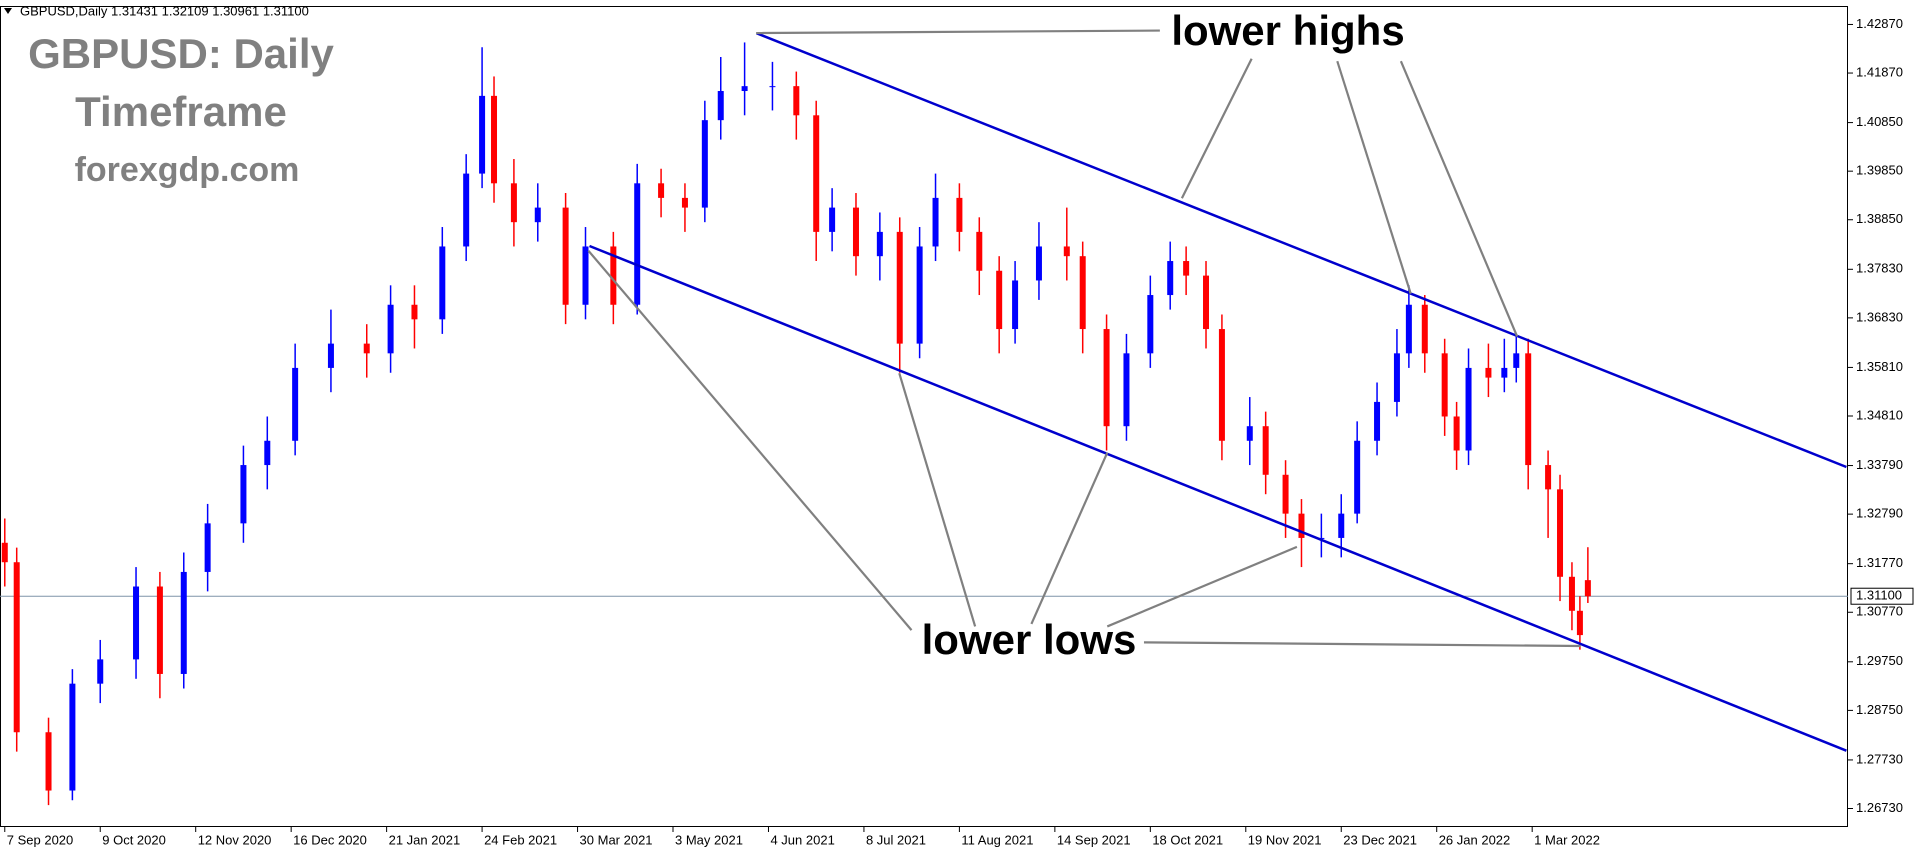 This screenshot has width=1916, height=855. What do you see at coordinates (1879, 316) in the screenshot?
I see `y-tick-label: 1.36830` at bounding box center [1879, 316].